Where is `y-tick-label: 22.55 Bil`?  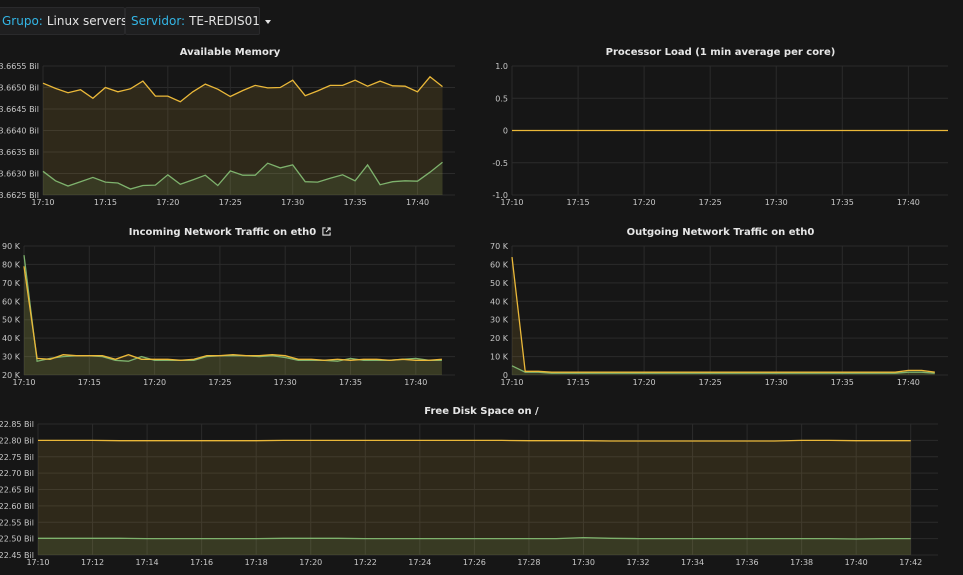 y-tick-label: 22.55 Bil is located at coordinates (17, 522).